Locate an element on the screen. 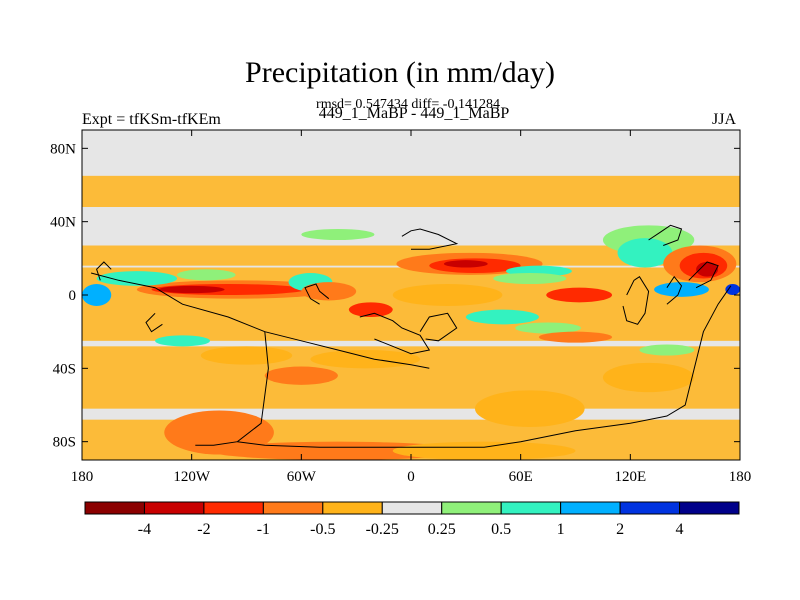 This screenshot has height=600, width=800. colorbar-label-3: -0.5 is located at coordinates (322, 529).